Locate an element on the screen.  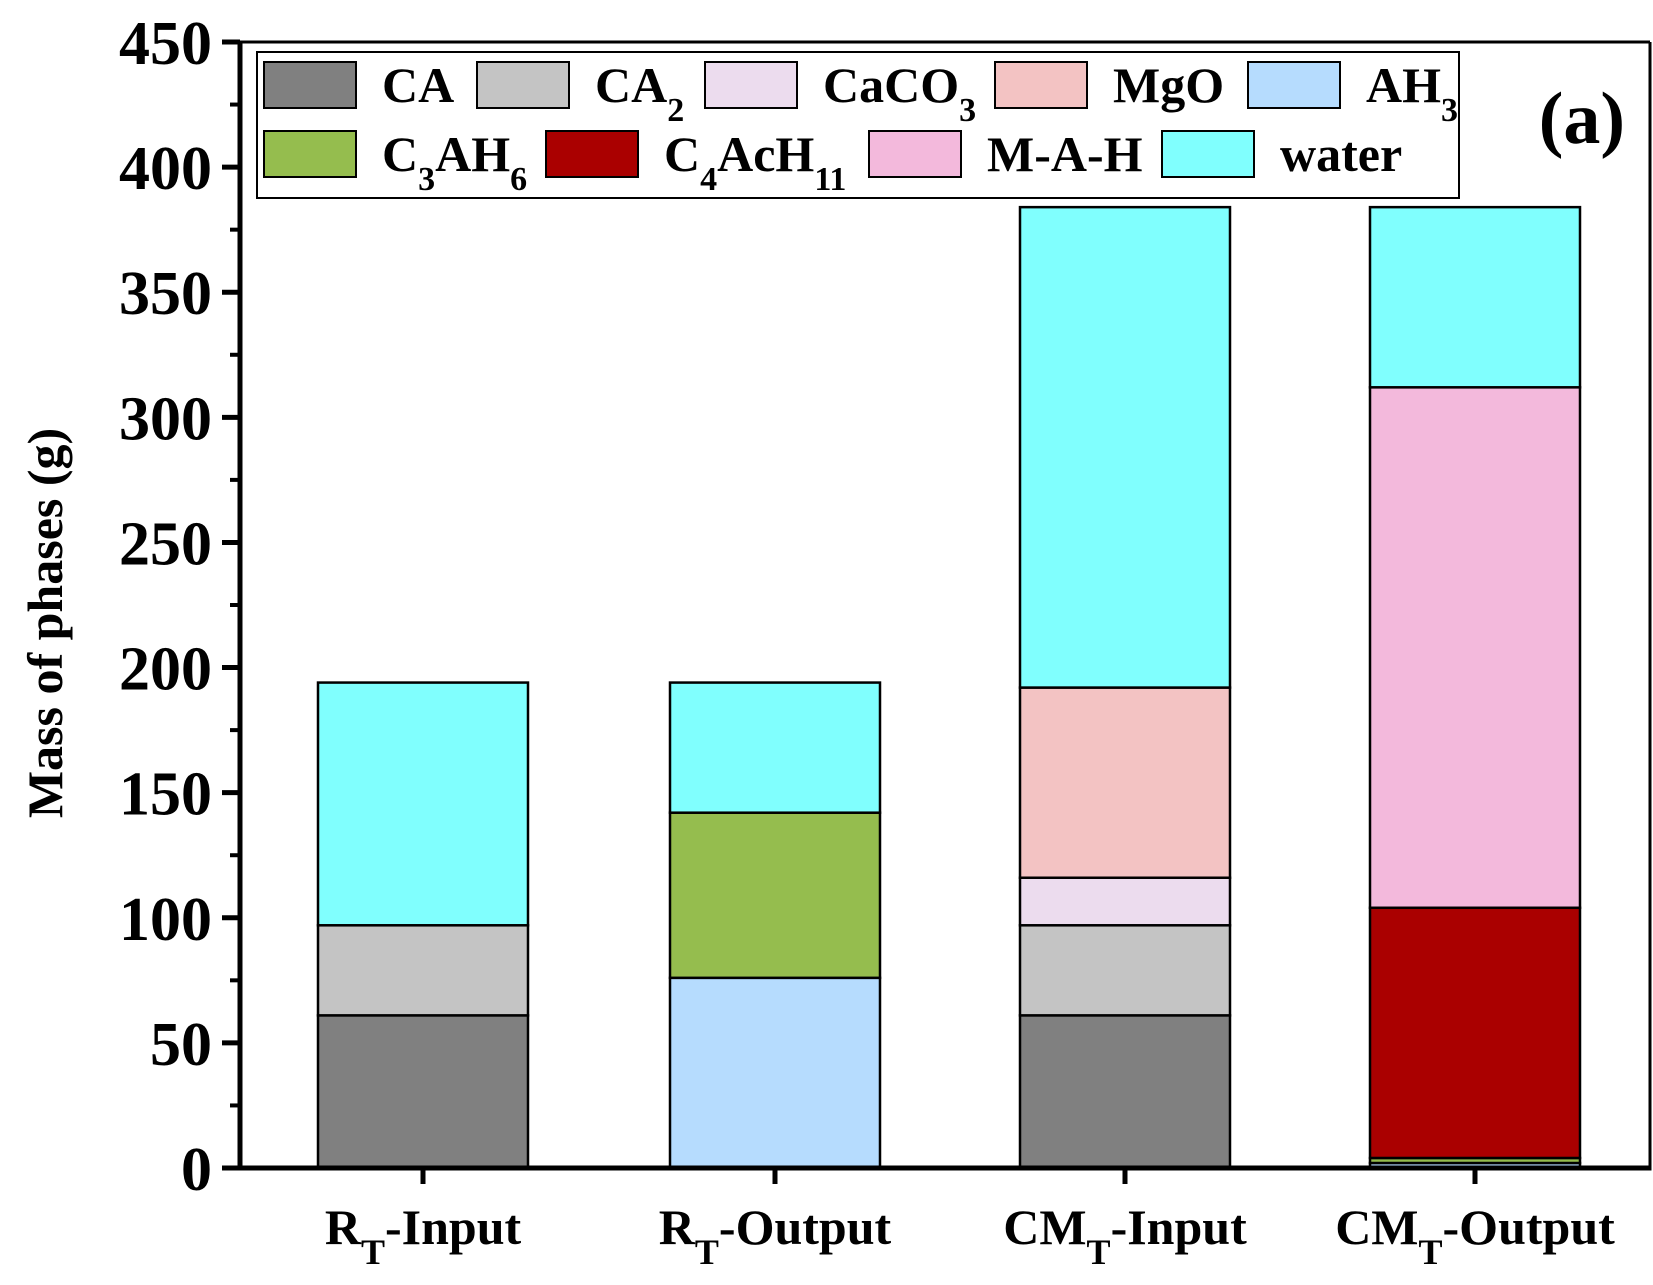
legend: CA CA2 CaCO3 MgO AH3 C3AH6 C4AcH11 M-A-H water is located at coordinates (858, 125).